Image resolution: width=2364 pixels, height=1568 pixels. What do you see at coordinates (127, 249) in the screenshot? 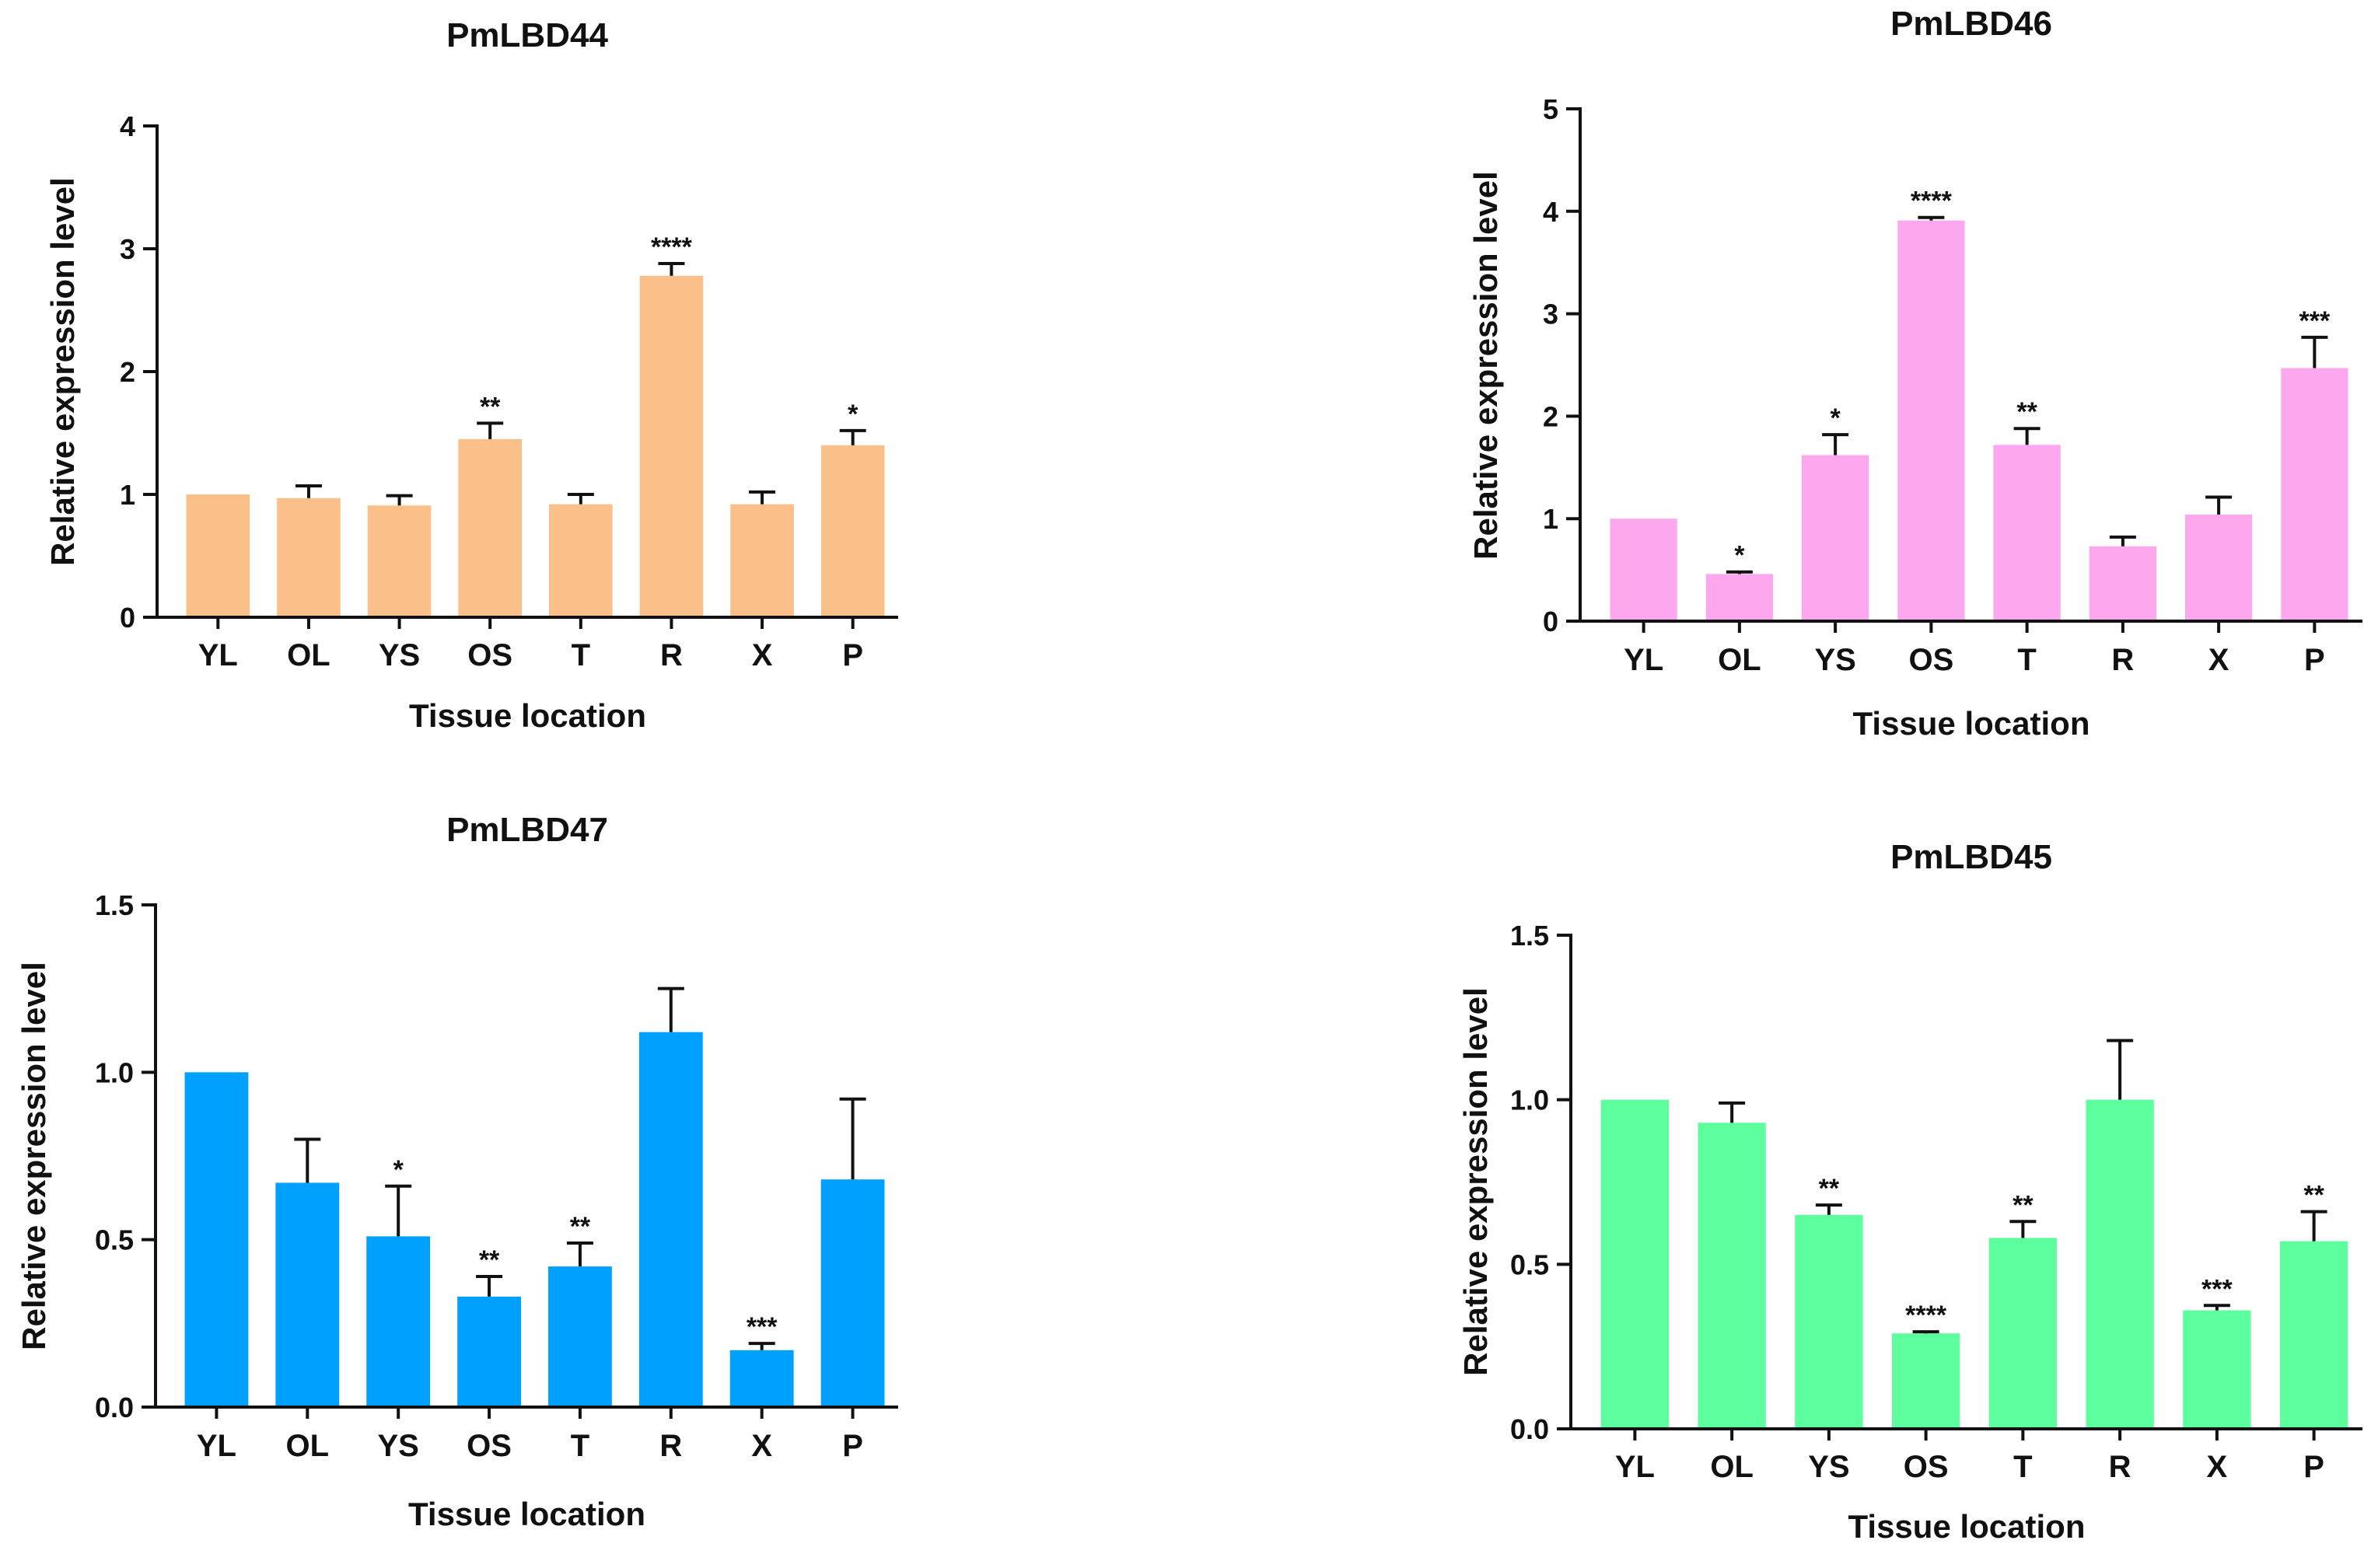
I see `y-tick-label: 3` at bounding box center [127, 249].